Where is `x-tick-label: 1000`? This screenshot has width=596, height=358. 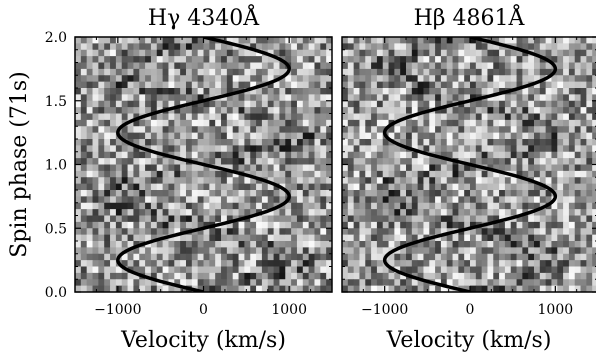
x-tick-label: 1000 is located at coordinates (556, 310).